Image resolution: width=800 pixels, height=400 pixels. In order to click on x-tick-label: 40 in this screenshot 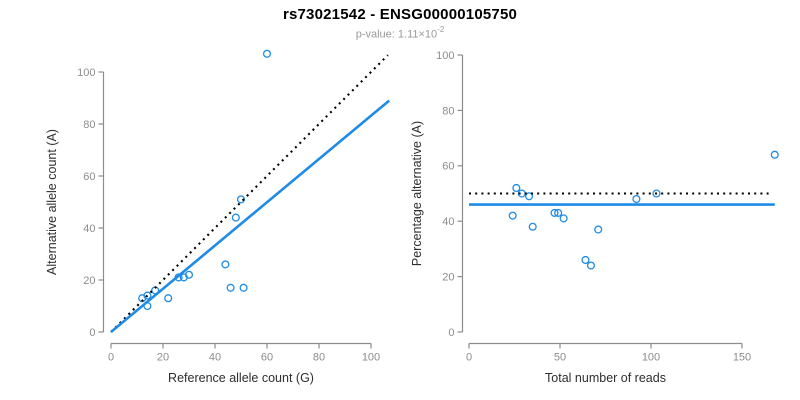, I will do `click(215, 358)`.